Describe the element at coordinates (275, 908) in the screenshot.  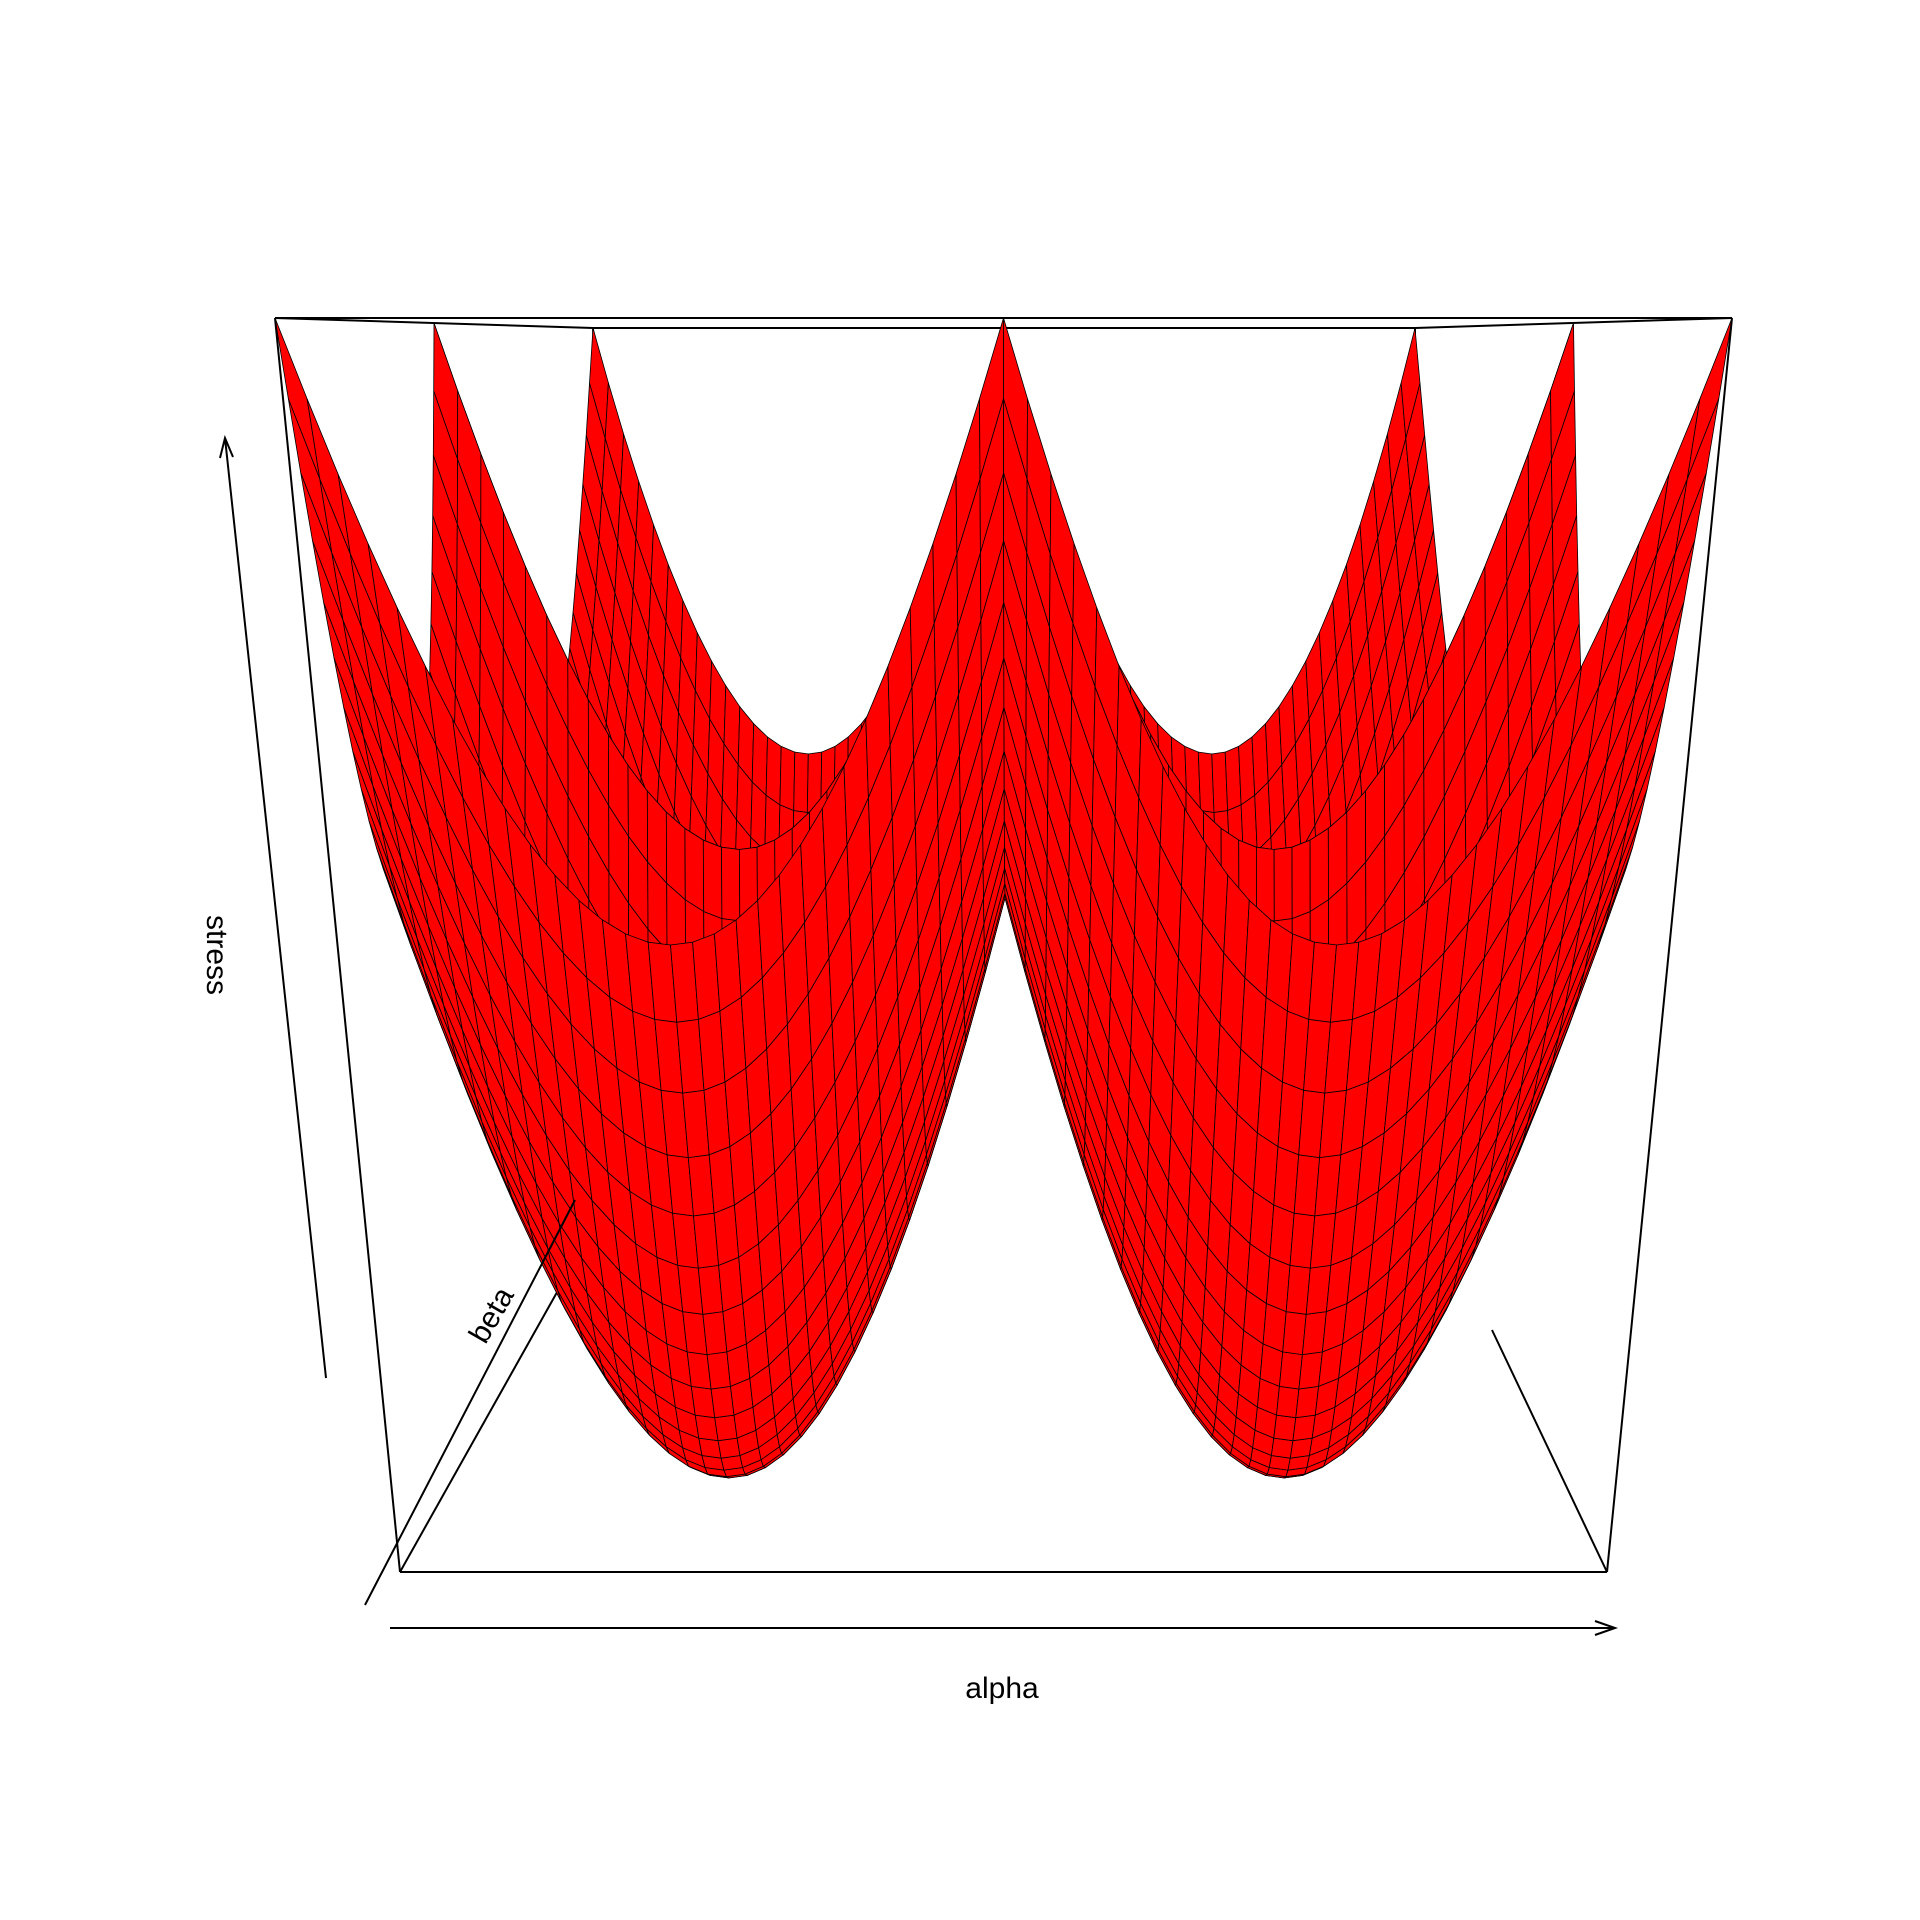
I see `stress-axis-arrow` at that location.